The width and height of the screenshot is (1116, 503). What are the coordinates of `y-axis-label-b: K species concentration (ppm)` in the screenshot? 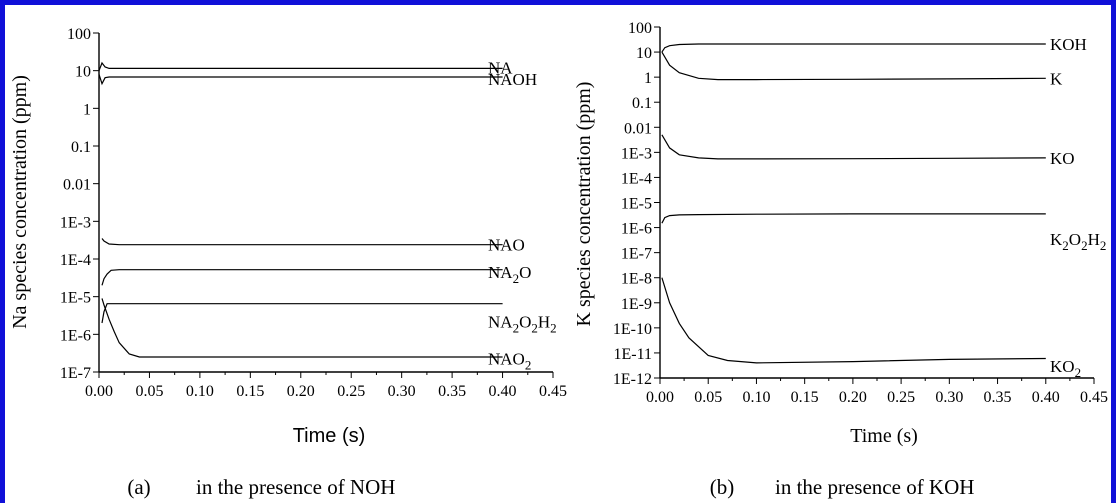 It's located at (584, 204).